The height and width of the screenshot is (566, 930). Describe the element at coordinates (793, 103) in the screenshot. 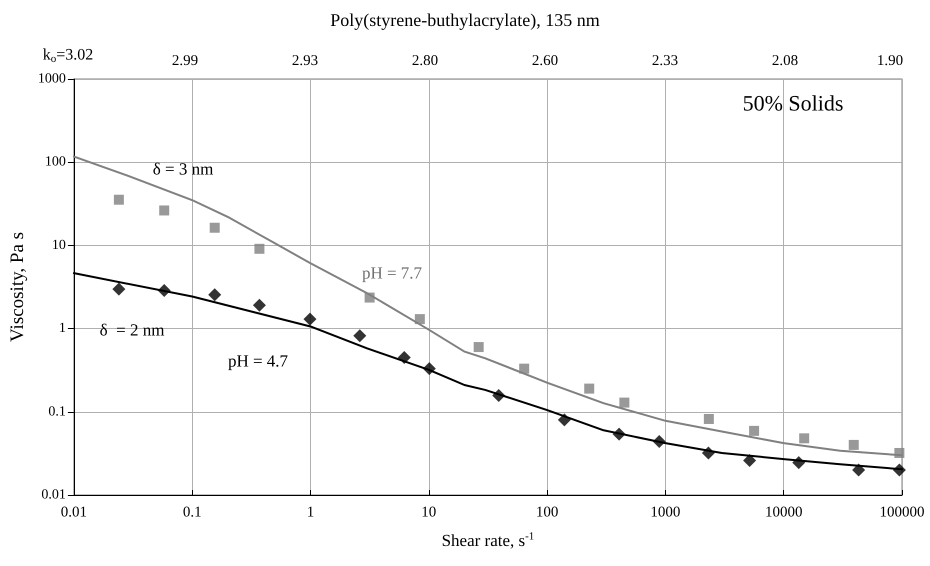

I see `annotation: 50% Solids` at that location.